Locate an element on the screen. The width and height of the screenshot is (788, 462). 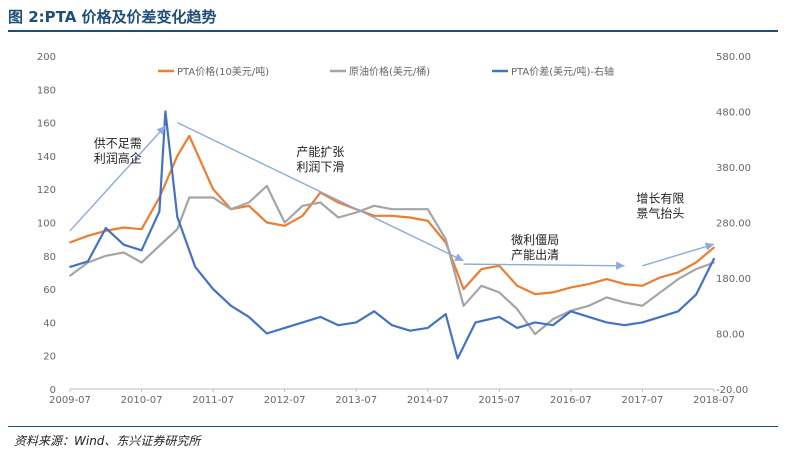
annotation-line: 景气抬头 is located at coordinates (660, 213).